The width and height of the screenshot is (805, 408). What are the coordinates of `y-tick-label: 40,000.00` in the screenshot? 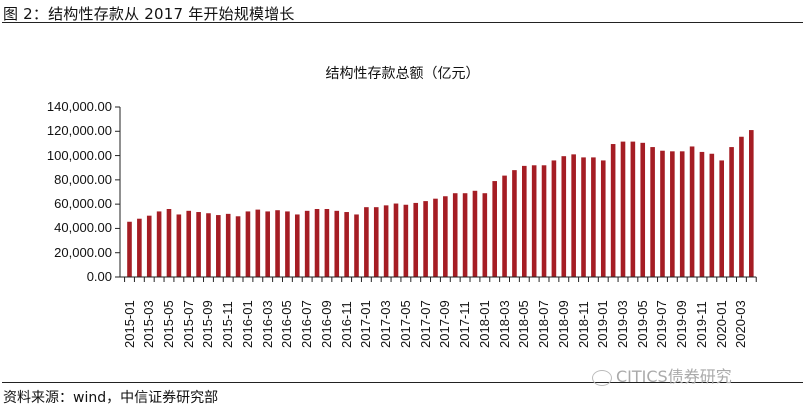 It's located at (83, 228).